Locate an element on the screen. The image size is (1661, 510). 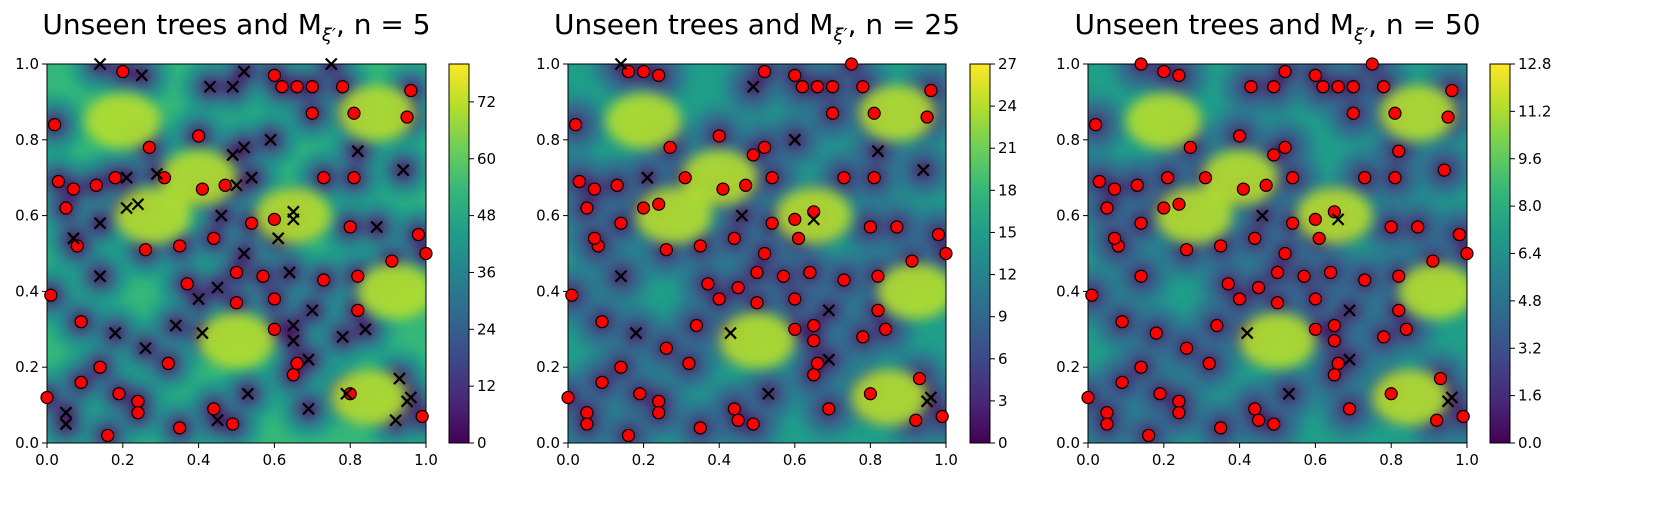
panel-1-title-sub: ξ′ is located at coordinates (328, 35).